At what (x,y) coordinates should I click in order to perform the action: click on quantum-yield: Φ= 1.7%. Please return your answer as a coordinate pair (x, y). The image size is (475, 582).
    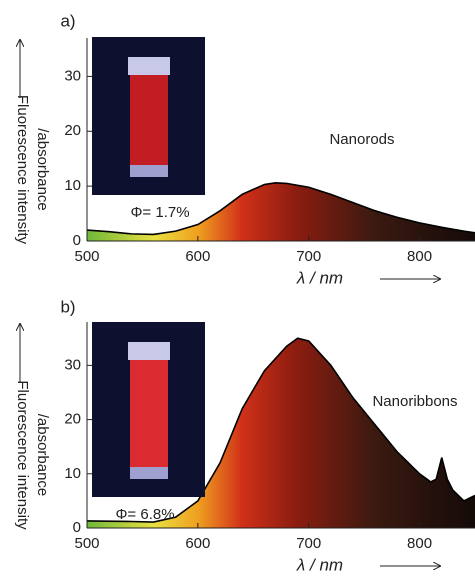
    Looking at the image, I should click on (159, 212).